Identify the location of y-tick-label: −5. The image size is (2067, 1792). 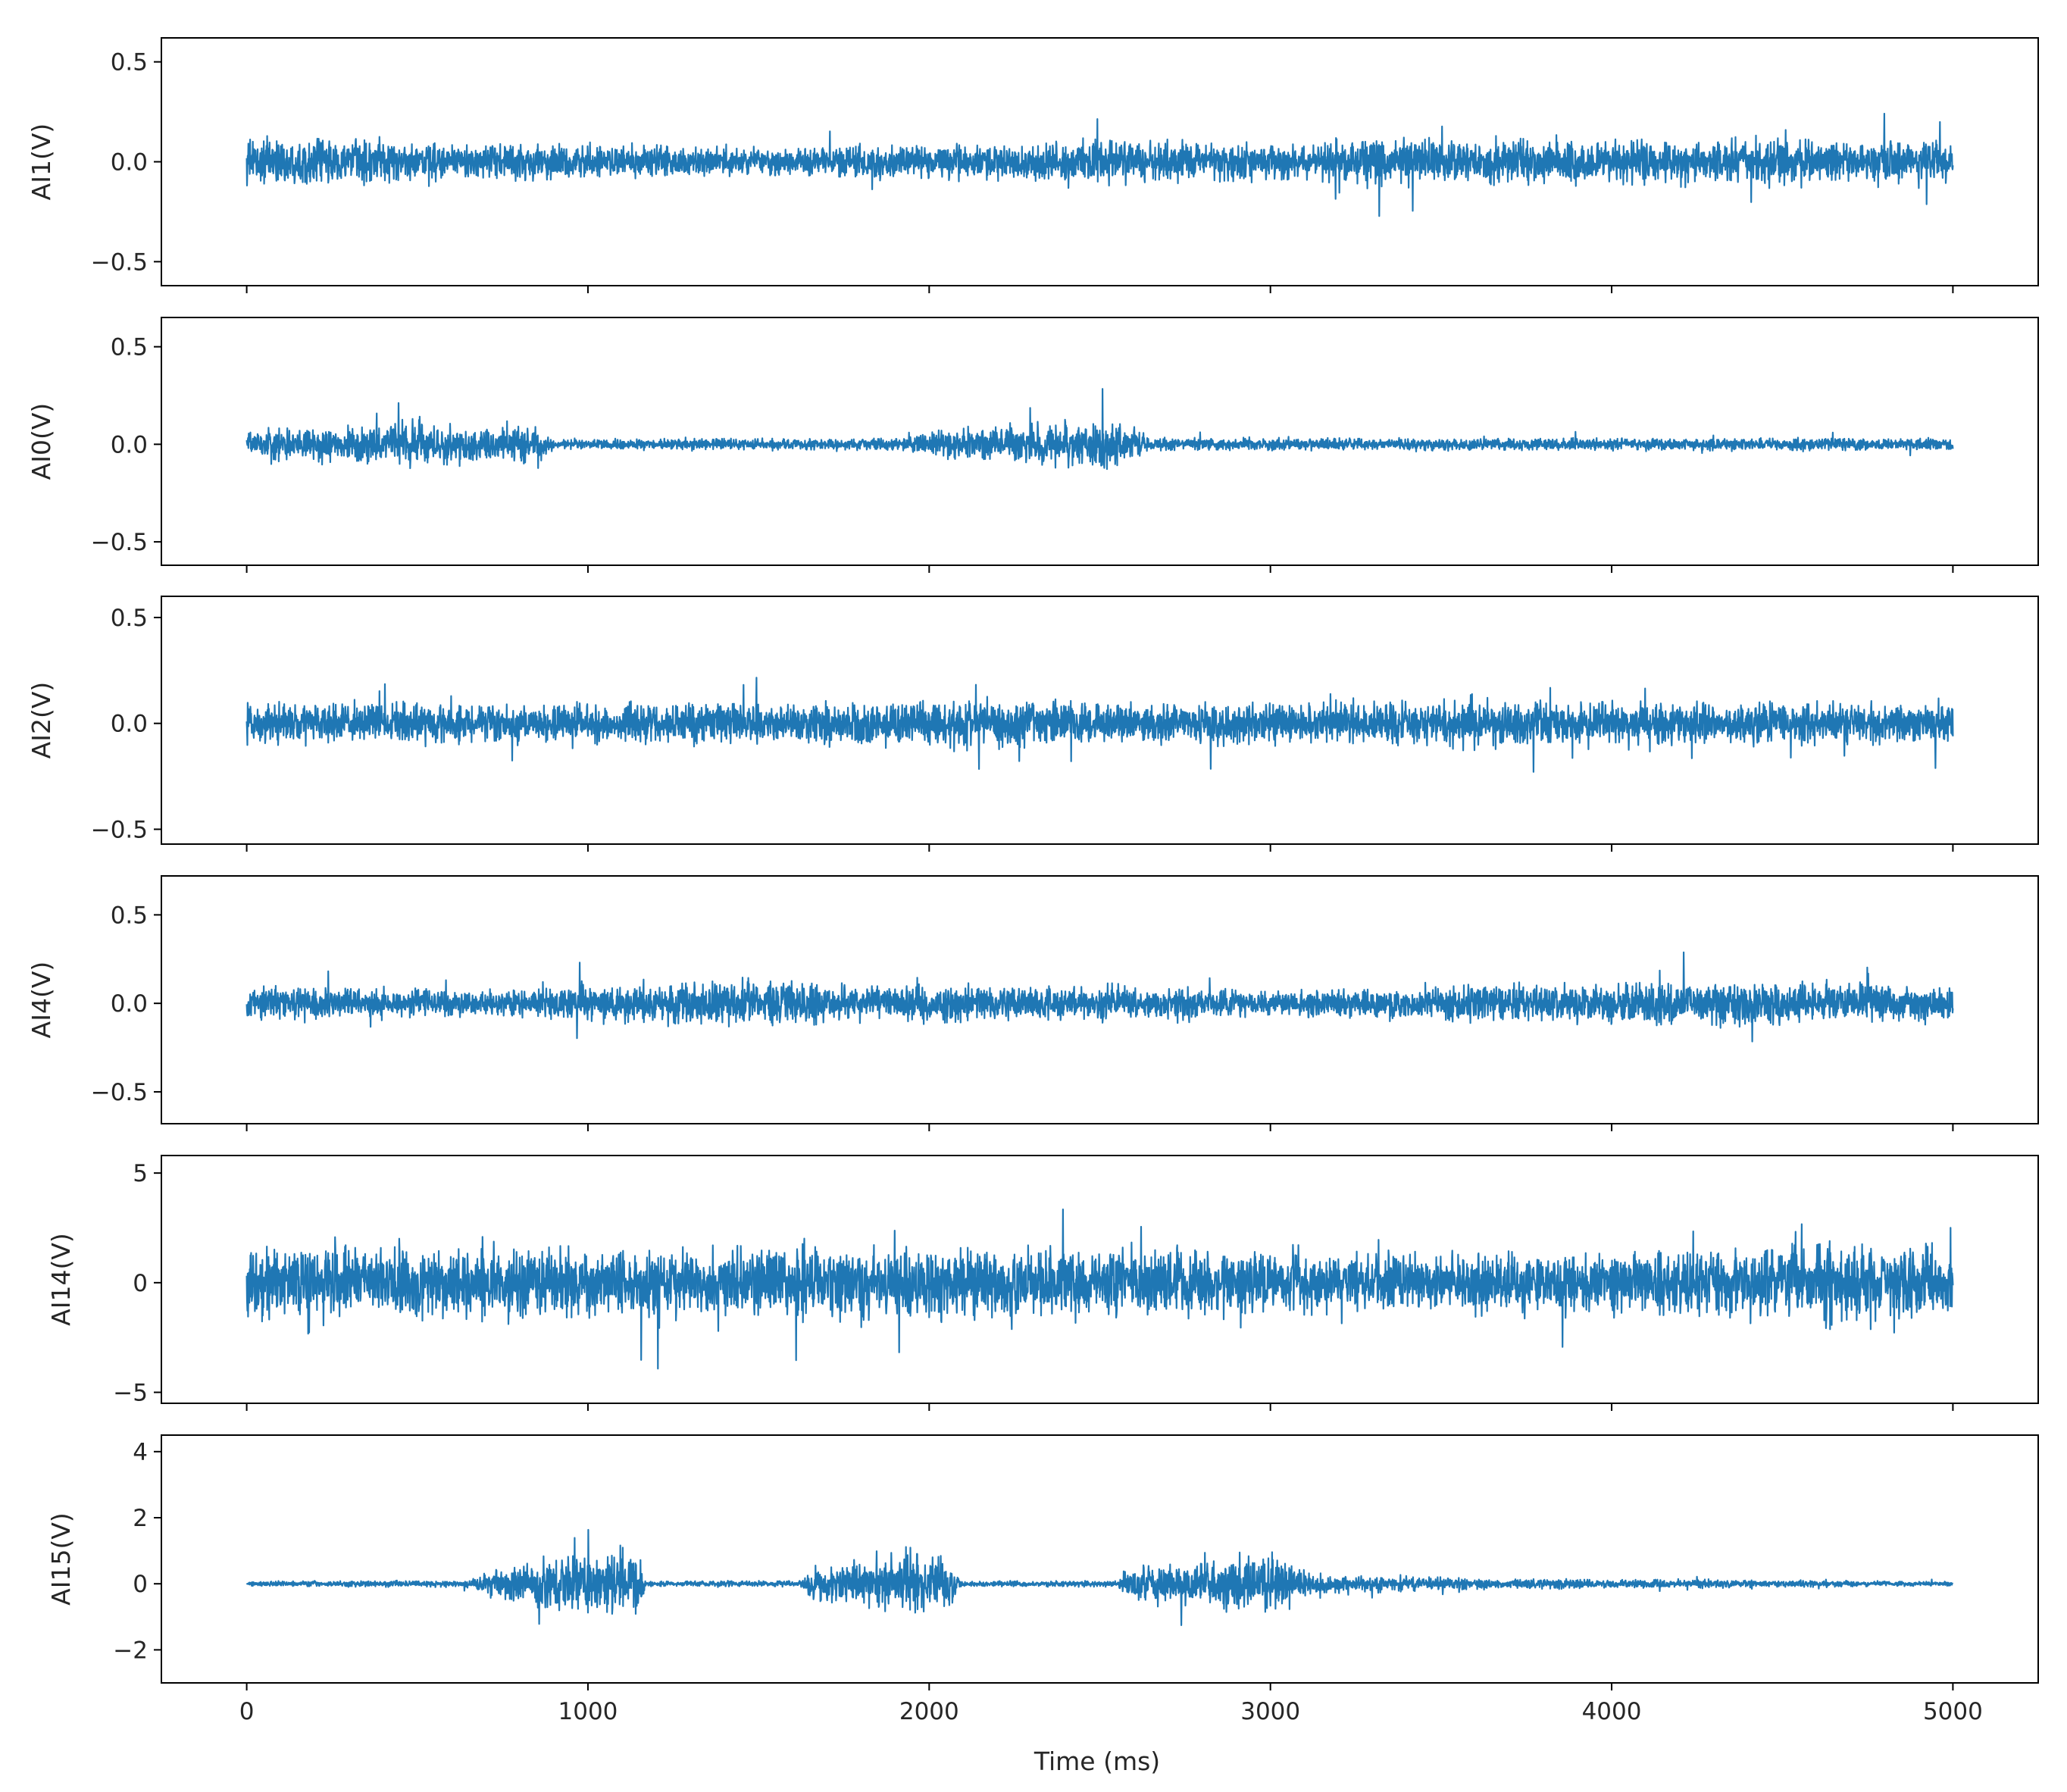
(130, 1393).